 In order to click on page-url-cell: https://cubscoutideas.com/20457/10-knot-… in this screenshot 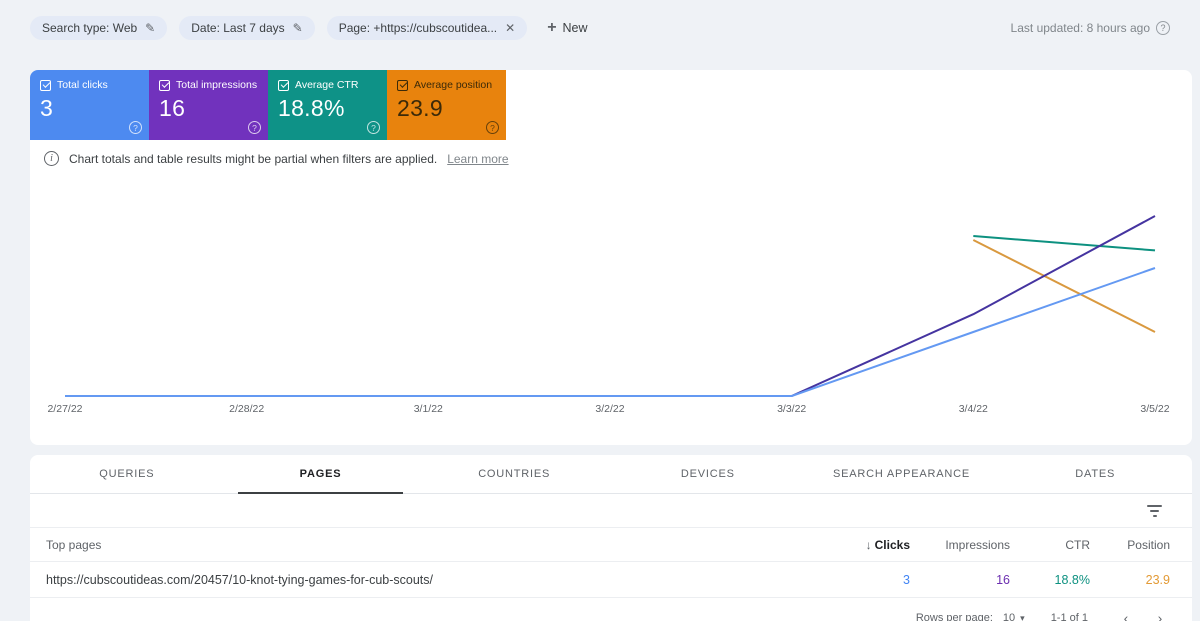, I will do `click(239, 579)`.